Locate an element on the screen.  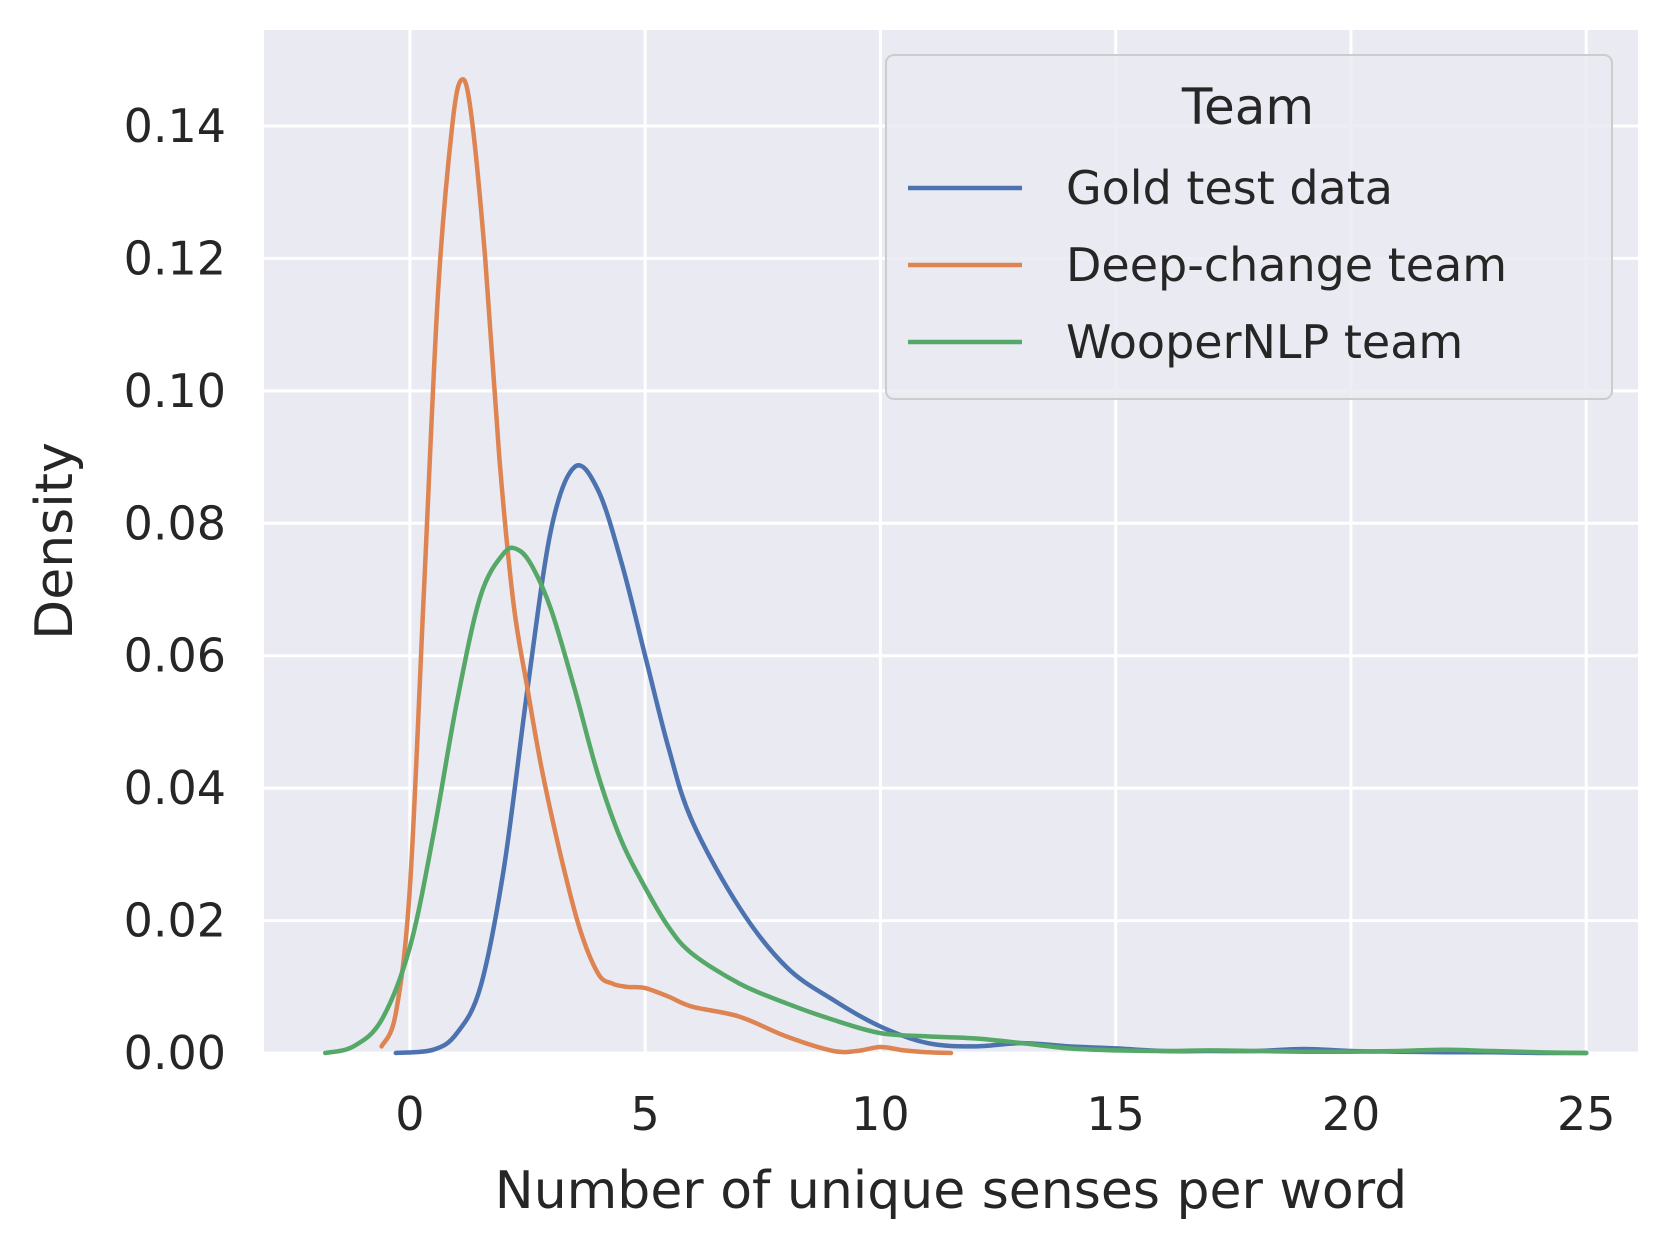
x-tick-label: 5 is located at coordinates (645, 1114).